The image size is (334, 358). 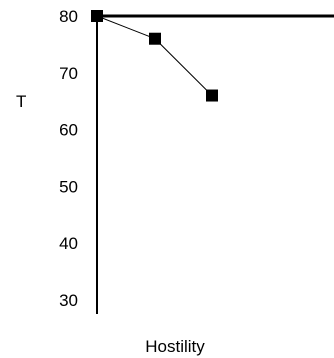 What do you see at coordinates (68, 16) in the screenshot?
I see `y-tick-label: 80` at bounding box center [68, 16].